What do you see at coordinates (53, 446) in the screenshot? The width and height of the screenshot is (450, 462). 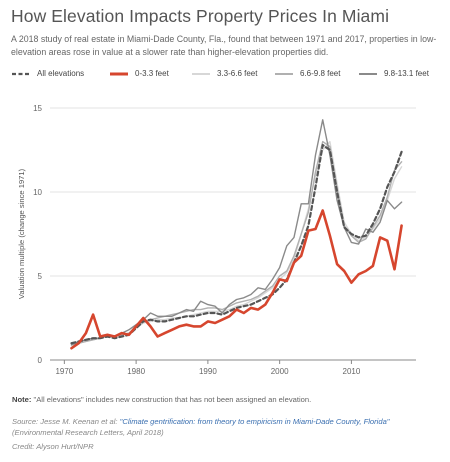 I see `credit: Credit: Alyson Hurt/NPR` at bounding box center [53, 446].